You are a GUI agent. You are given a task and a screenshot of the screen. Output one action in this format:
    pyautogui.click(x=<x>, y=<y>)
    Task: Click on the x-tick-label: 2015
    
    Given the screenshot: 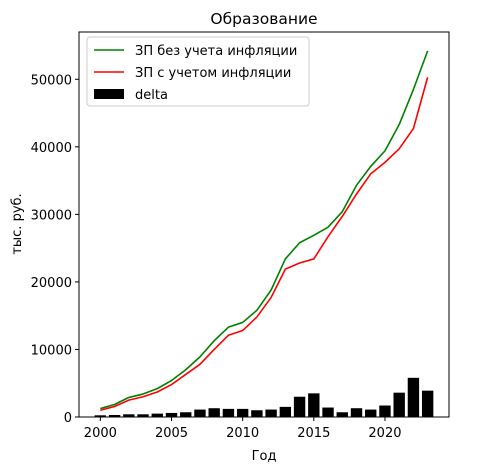 What is the action you would take?
    pyautogui.click(x=313, y=433)
    